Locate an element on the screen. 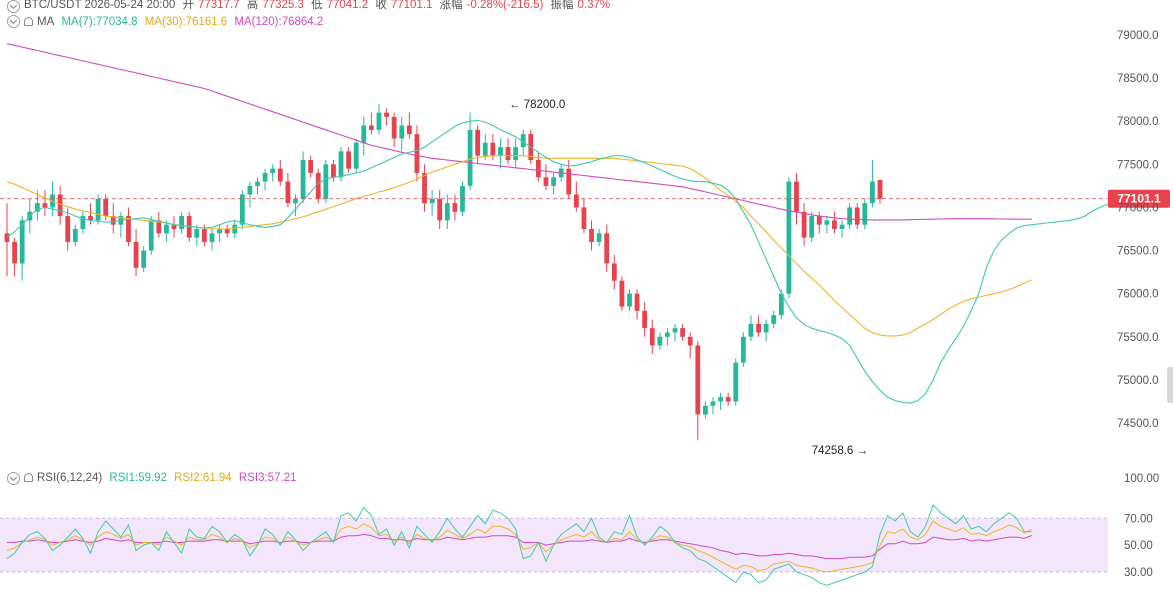 Image resolution: width=1173 pixels, height=604 pixels. y-tick-label: 76000.0 is located at coordinates (1138, 295).